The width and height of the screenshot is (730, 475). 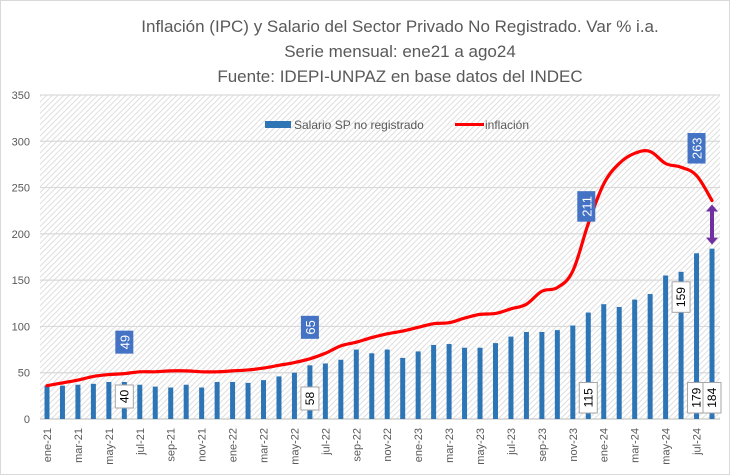 I want to click on chart-subtitle: Serie mensual: ene21 a ago24, so click(x=400, y=51).